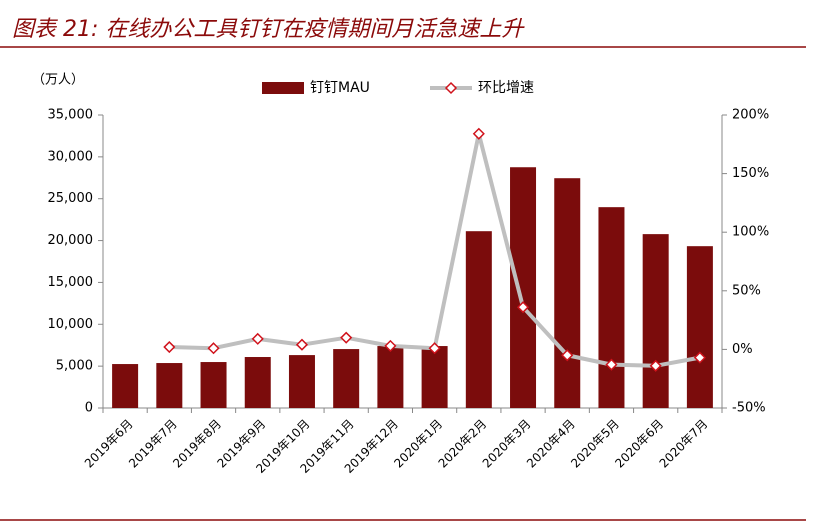 This screenshot has height=526, width=816. What do you see at coordinates (58, 80) in the screenshot?
I see `y-axis-unit: （万人）` at bounding box center [58, 80].